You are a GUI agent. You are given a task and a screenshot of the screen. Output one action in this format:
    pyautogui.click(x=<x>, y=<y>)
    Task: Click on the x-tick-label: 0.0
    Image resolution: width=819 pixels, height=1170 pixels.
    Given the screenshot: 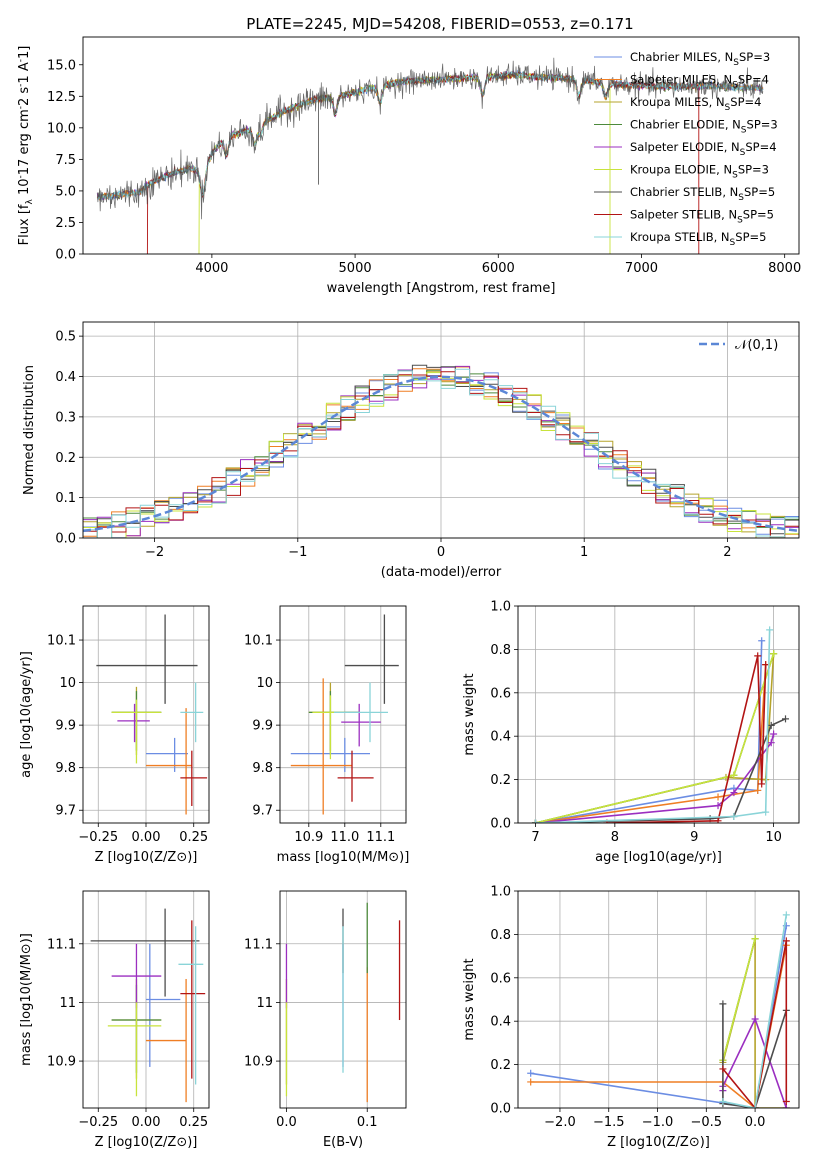 What is the action you would take?
    pyautogui.click(x=286, y=1122)
    